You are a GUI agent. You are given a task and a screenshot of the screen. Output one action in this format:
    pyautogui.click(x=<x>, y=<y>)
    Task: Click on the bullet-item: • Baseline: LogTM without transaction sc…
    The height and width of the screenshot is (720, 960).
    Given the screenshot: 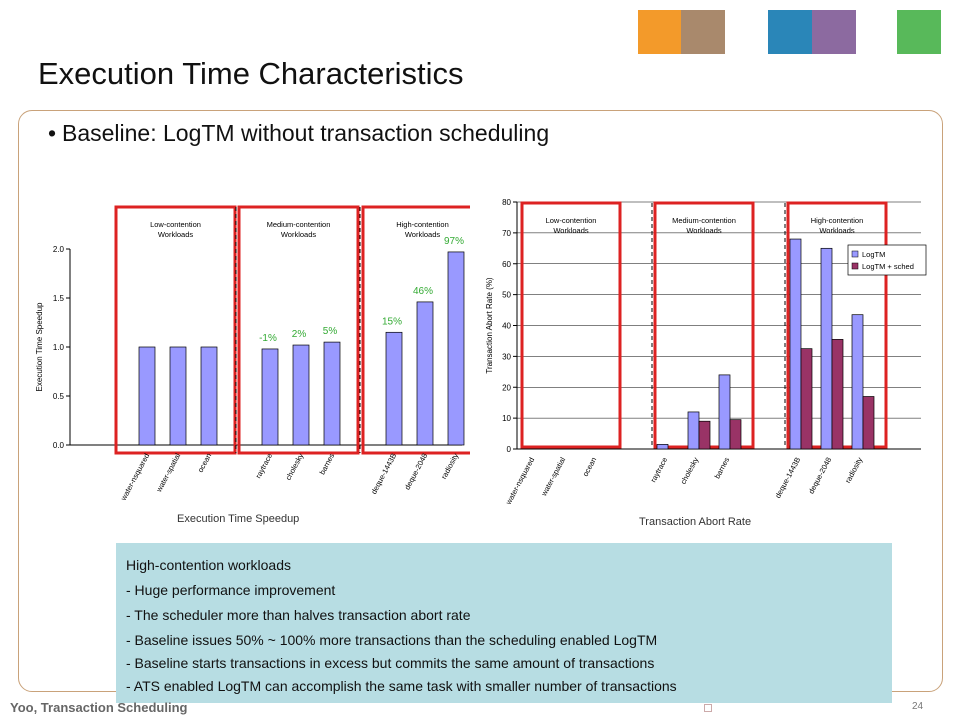 What is the action you would take?
    pyautogui.click(x=299, y=133)
    